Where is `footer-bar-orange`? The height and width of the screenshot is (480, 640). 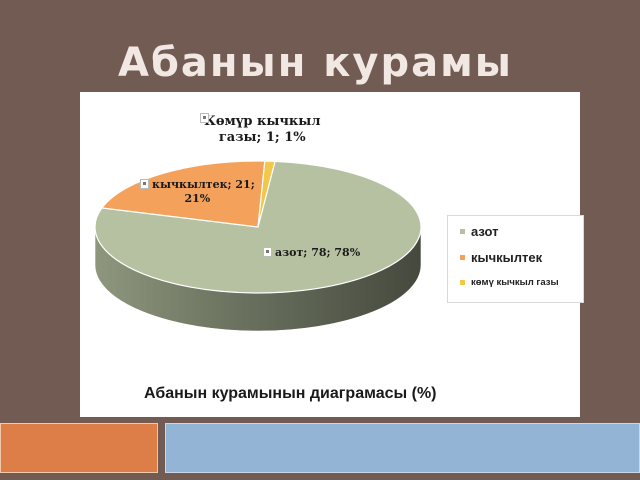
footer-bar-orange is located at coordinates (79, 448).